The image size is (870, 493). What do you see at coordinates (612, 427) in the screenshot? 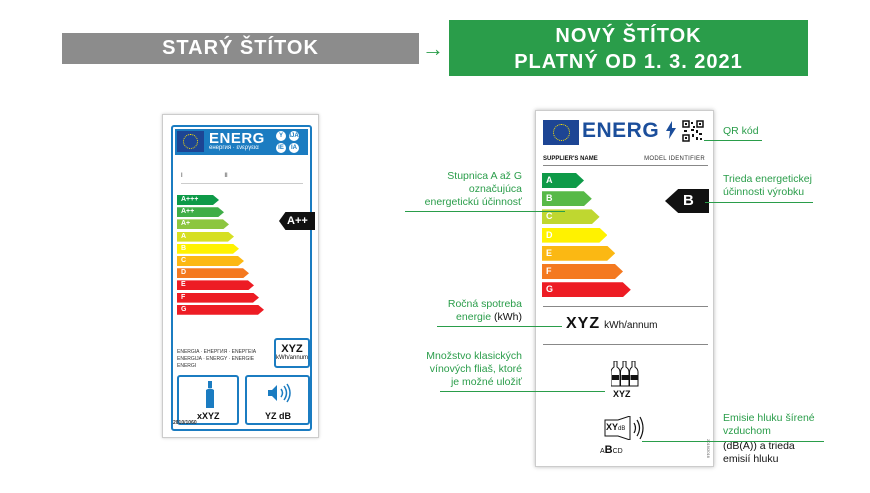
I see `new-noise-value: XY` at bounding box center [612, 427].